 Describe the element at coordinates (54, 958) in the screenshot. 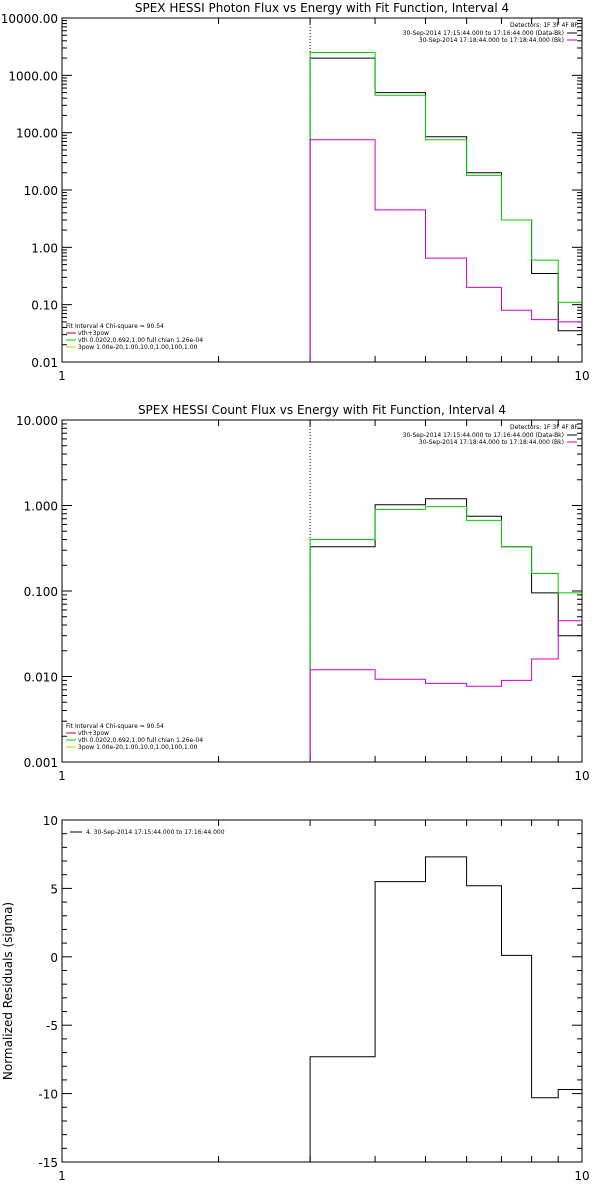

I see `y-tick-label: 0` at that location.